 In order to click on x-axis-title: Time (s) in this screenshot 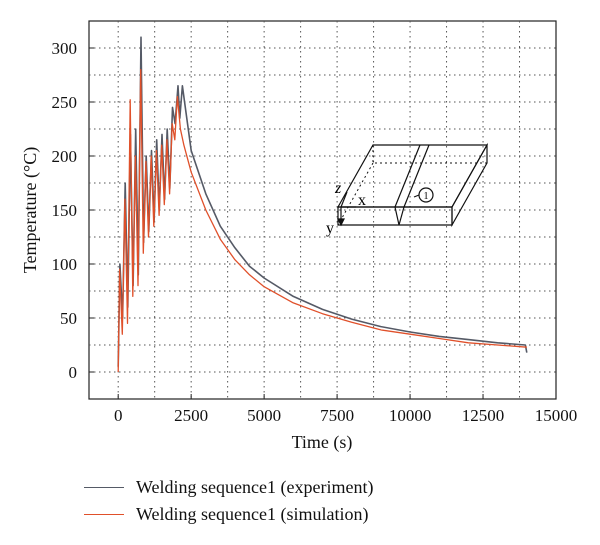, I will do `click(322, 442)`.